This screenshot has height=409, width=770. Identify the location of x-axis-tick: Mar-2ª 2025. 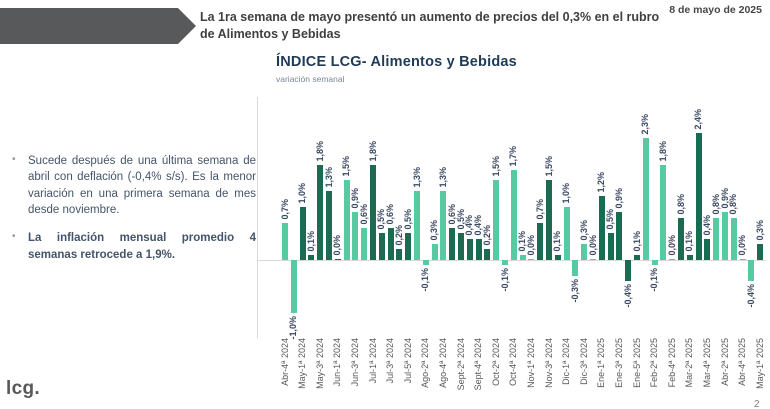
(689, 363).